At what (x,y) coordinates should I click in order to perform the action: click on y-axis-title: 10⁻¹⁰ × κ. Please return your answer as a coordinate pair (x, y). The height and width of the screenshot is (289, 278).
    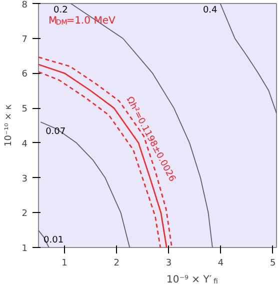
    Looking at the image, I should click on (9, 125).